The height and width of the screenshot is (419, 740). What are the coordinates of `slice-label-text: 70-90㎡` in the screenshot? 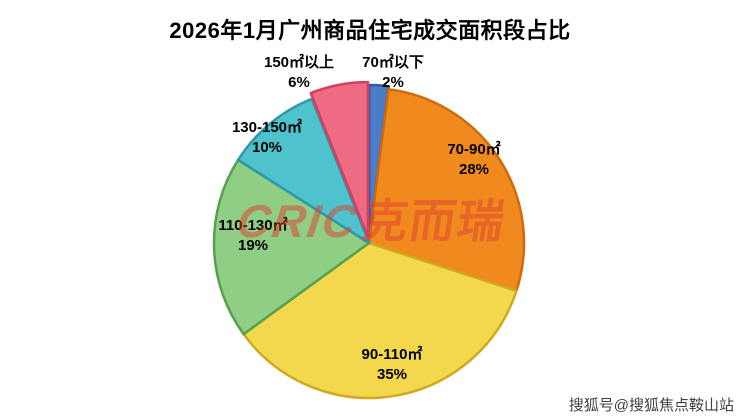 It's located at (474, 149).